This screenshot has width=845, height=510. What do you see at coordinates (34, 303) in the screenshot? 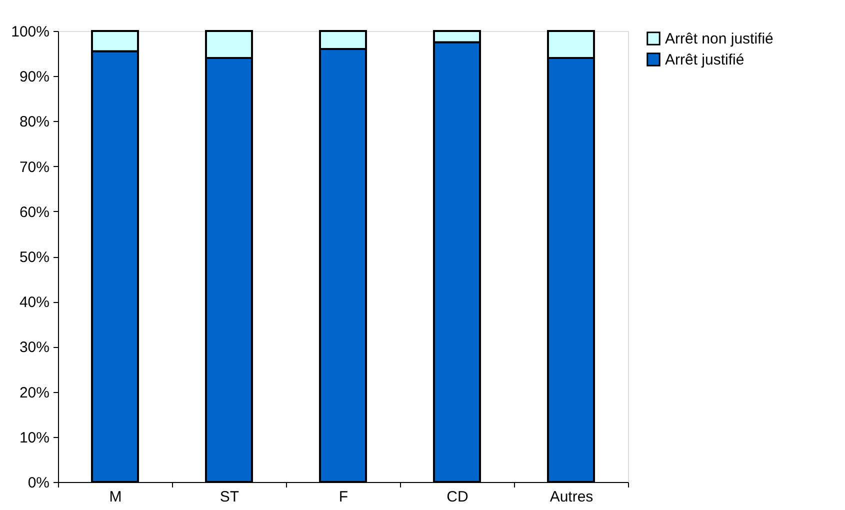
I see `y-tick-label: 40%` at bounding box center [34, 303].